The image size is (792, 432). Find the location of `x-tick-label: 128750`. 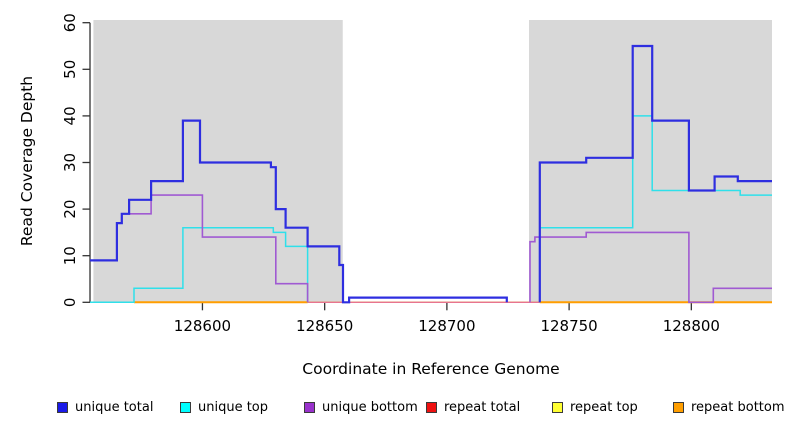

x-tick-label: 128750 is located at coordinates (568, 326).